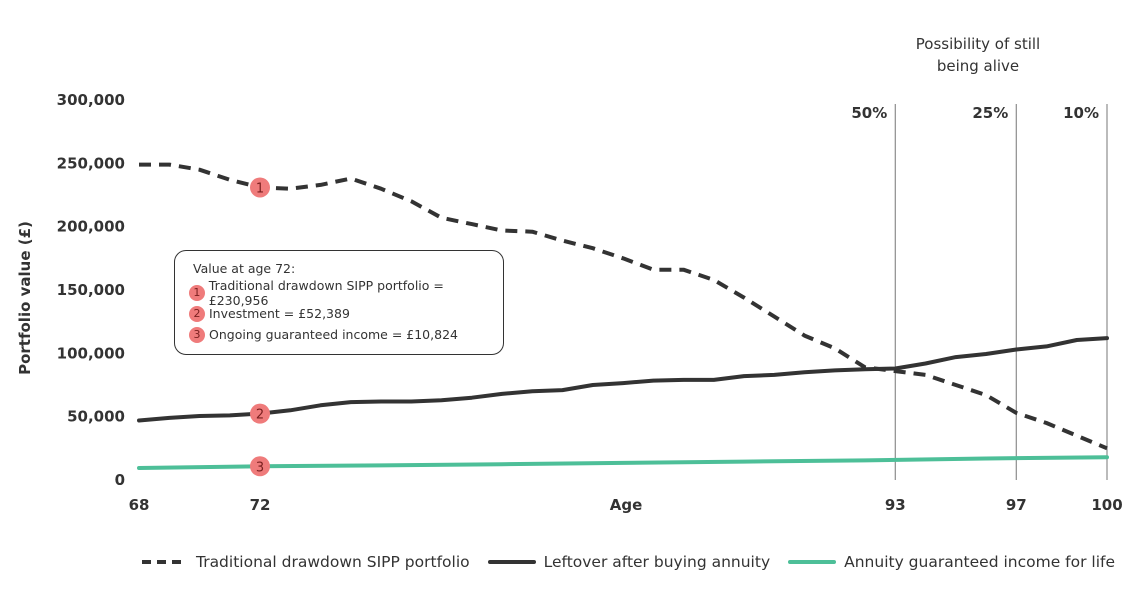 This screenshot has height=600, width=1140. I want to click on annotation-item-2: 2 Investment = £52,389, so click(346, 313).